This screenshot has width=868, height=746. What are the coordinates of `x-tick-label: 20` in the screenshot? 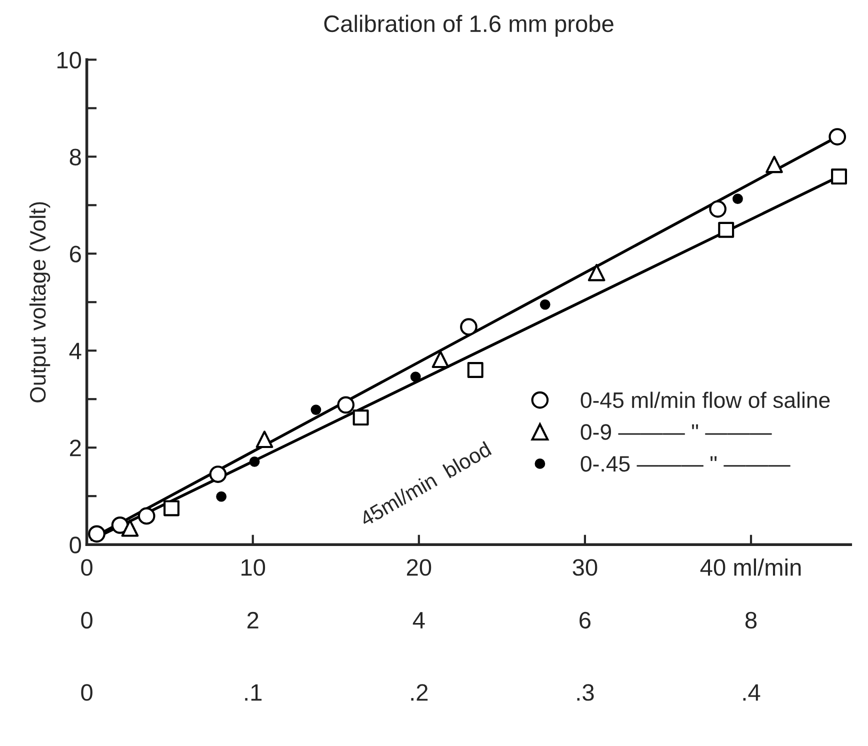 It's located at (419, 567).